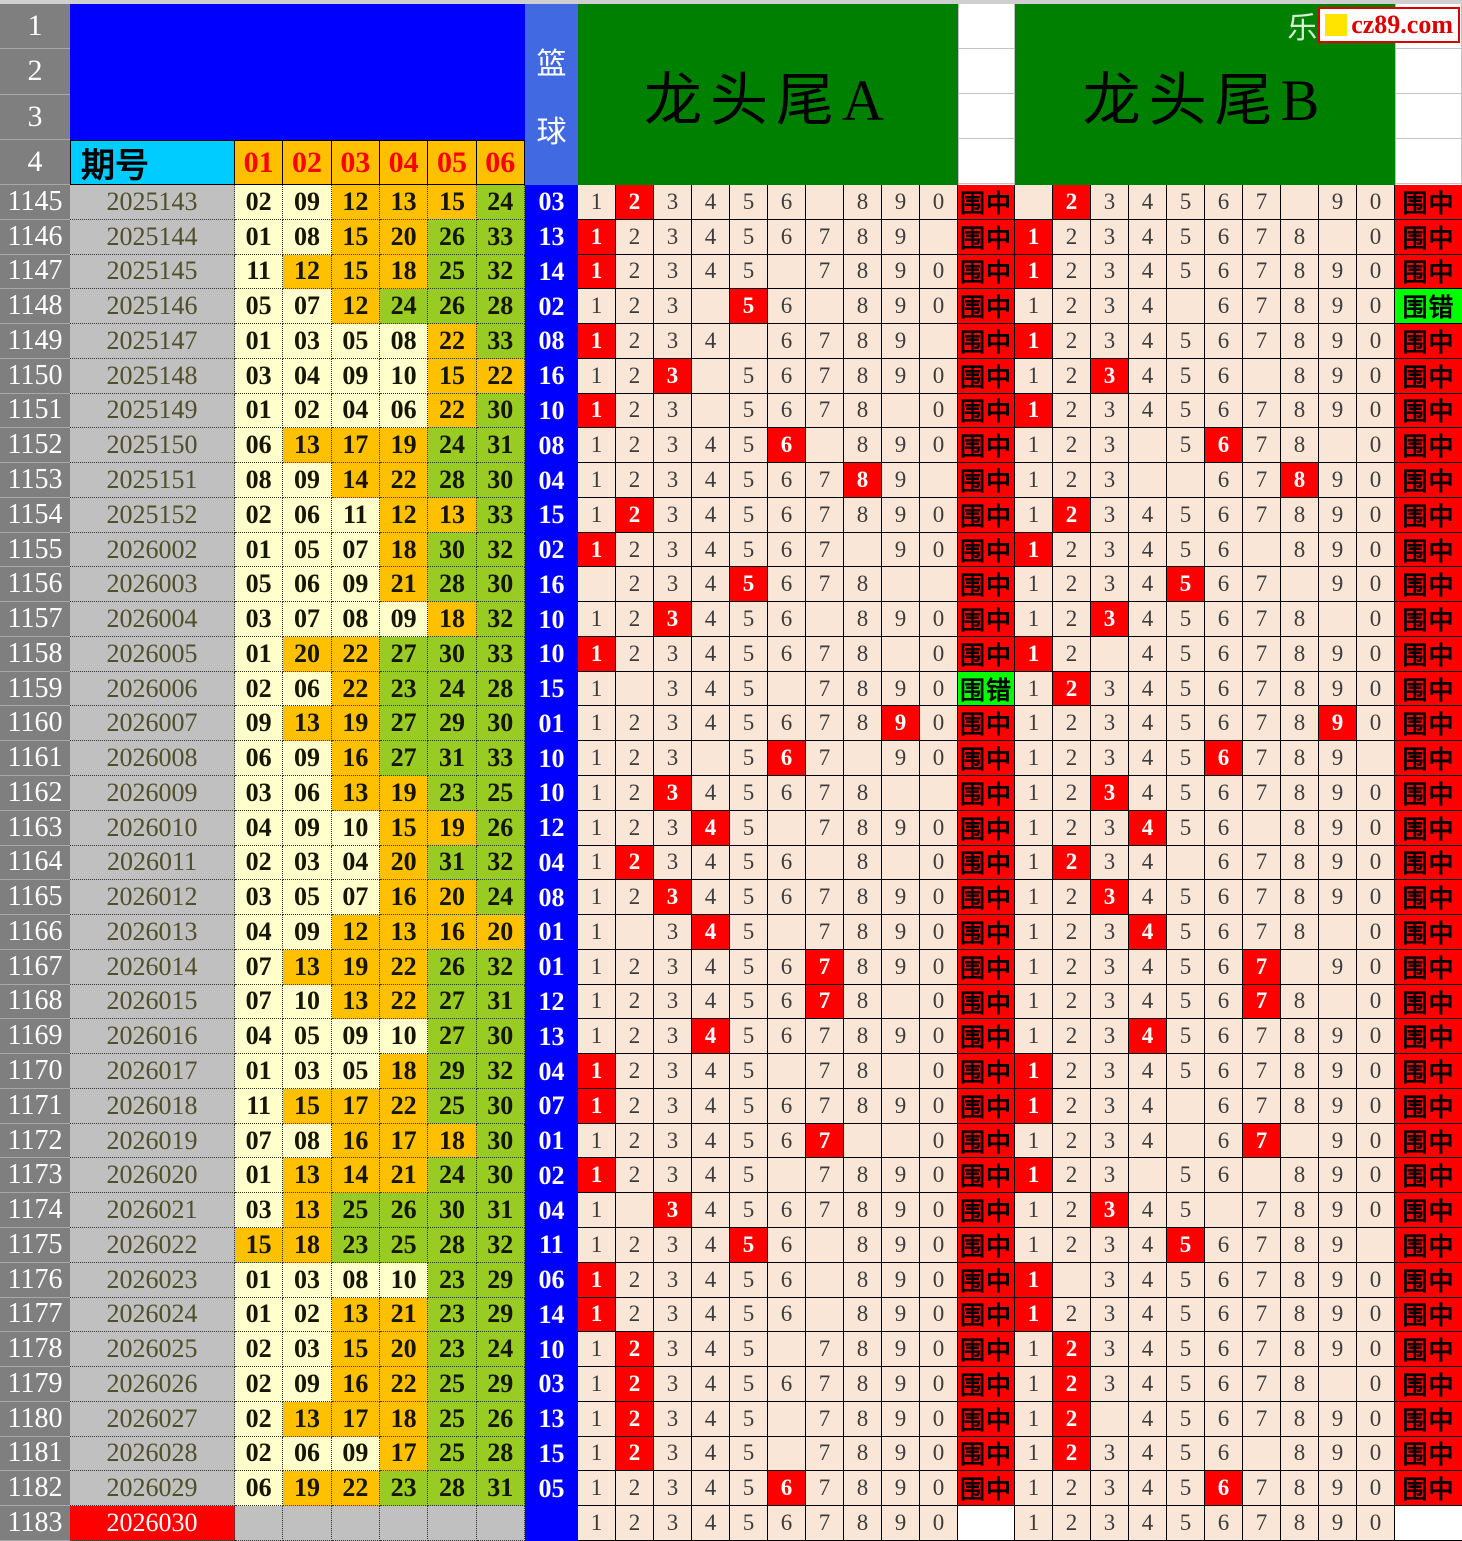 The height and width of the screenshot is (1541, 1462). Describe the element at coordinates (404, 724) in the screenshot. I see `ball-cell: 27` at that location.